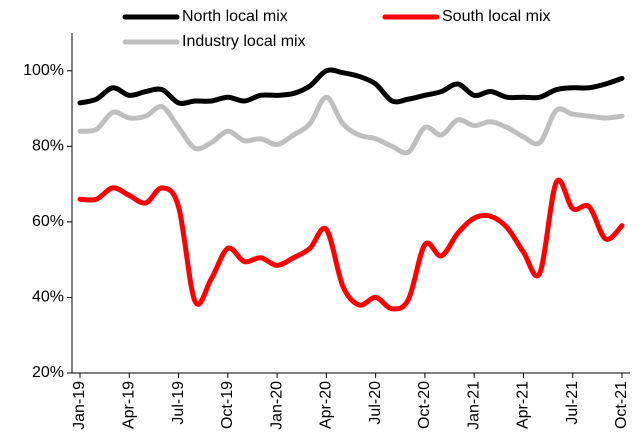  What do you see at coordinates (79, 405) in the screenshot?
I see `x-tick-label: Jan-19` at bounding box center [79, 405].